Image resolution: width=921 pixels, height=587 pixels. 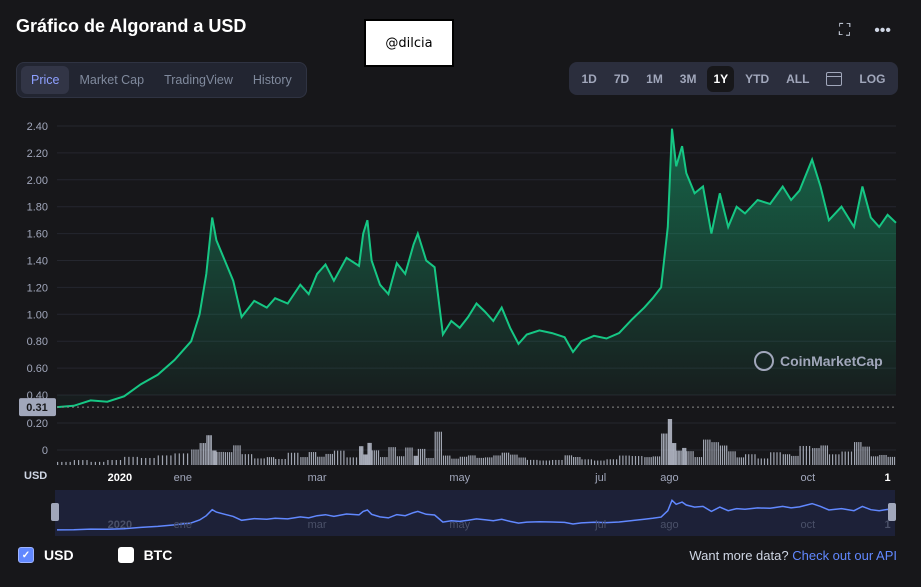 What do you see at coordinates (409, 43) in the screenshot?
I see `watermark-label: @dilcia` at bounding box center [409, 43].